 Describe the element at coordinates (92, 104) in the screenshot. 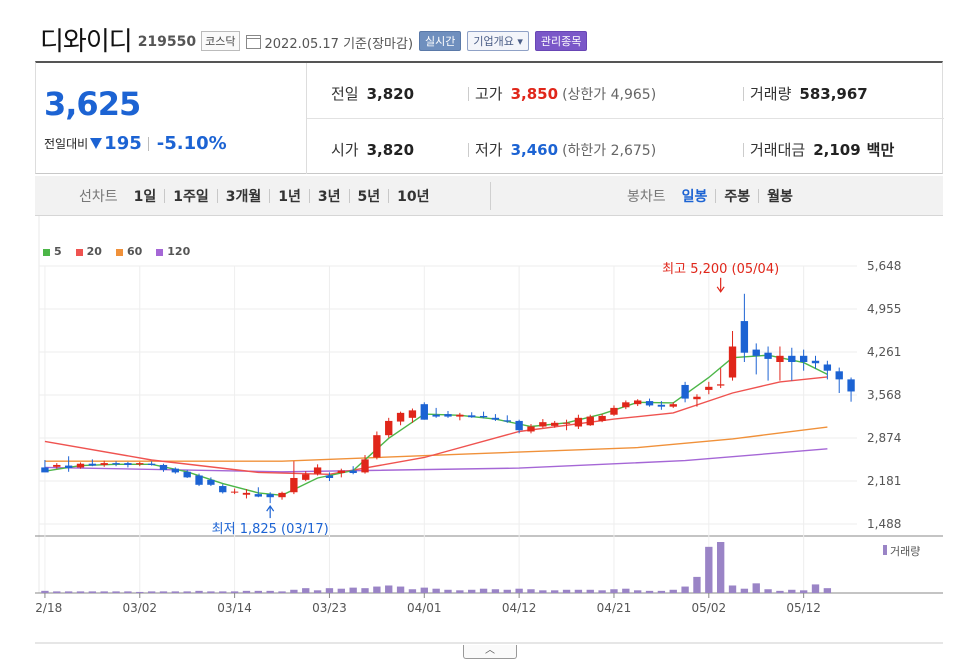

I see `current-price: 3,625` at that location.